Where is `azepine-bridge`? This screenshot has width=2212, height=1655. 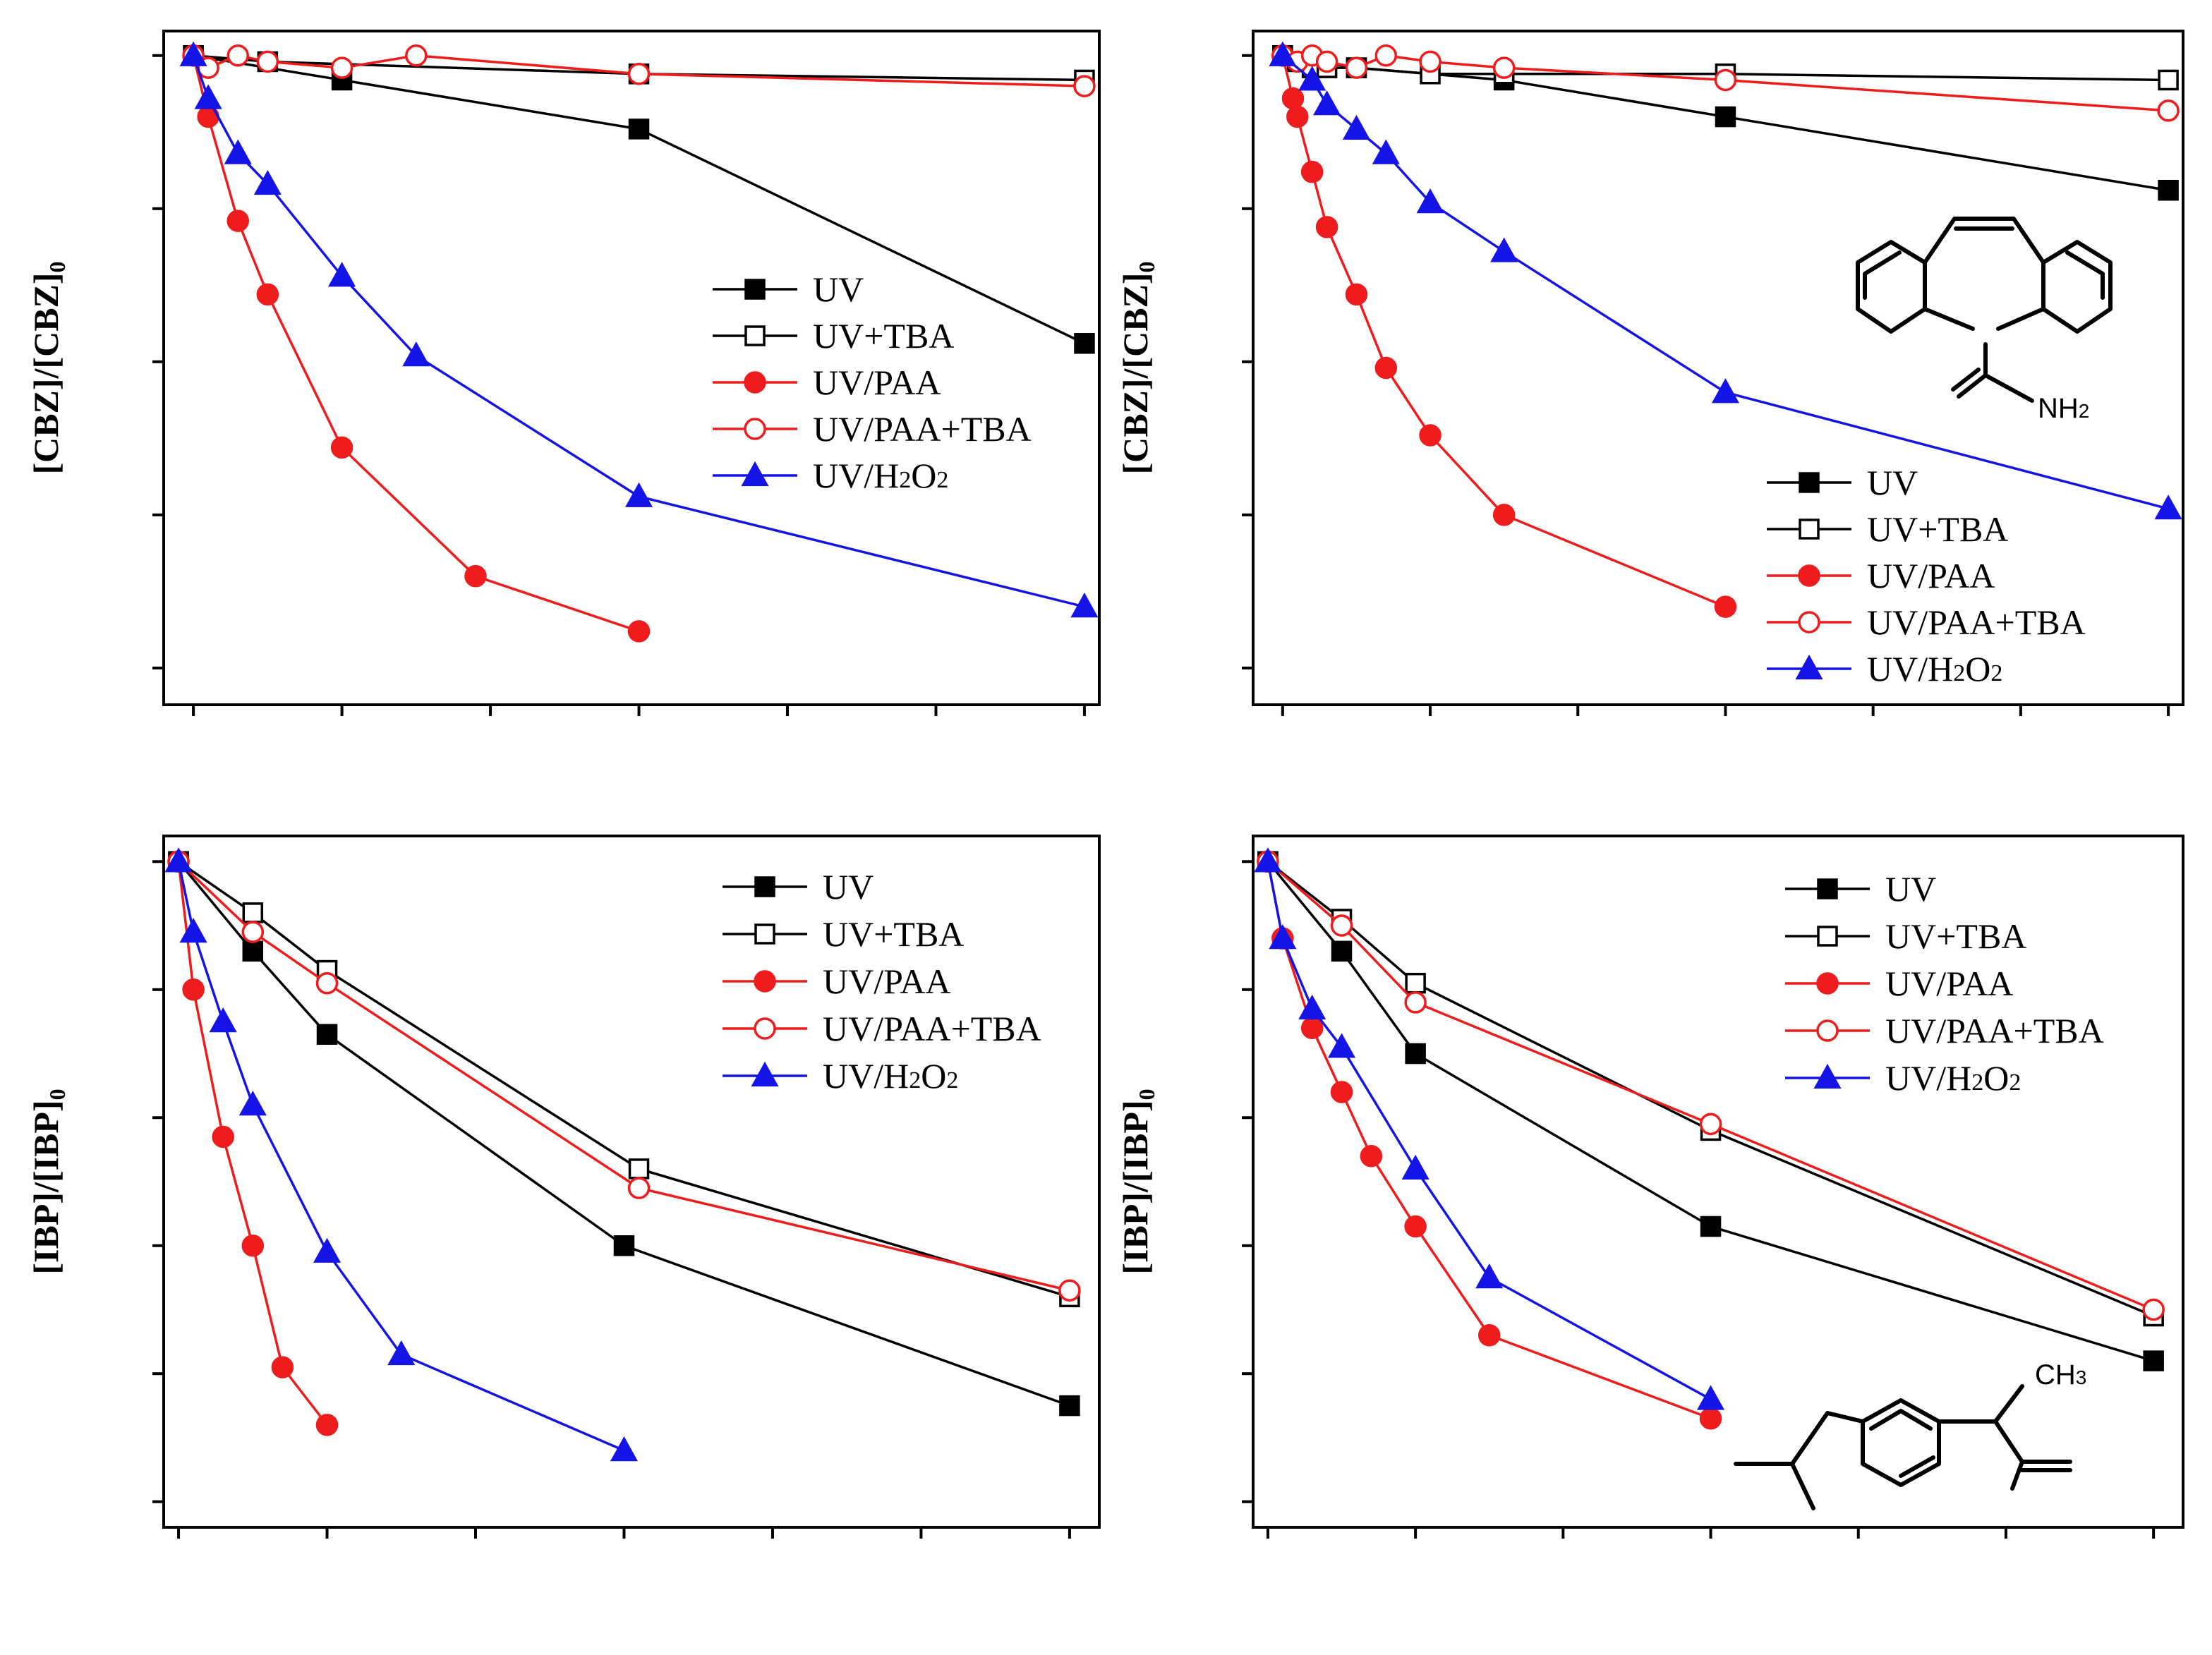 azepine-bridge is located at coordinates (1984, 241).